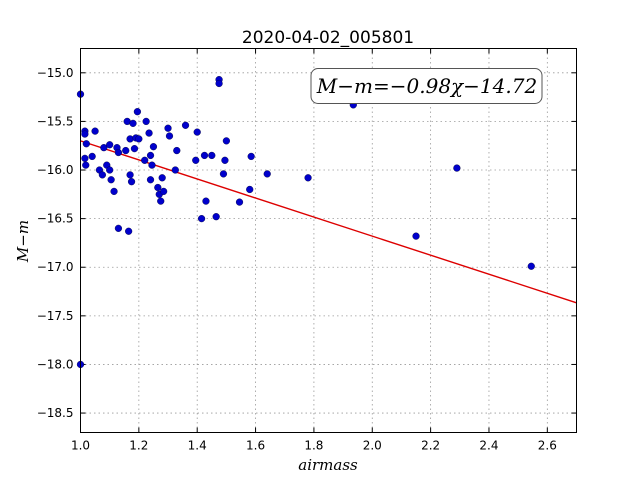 The image size is (640, 480). I want to click on annotation-box, so click(426, 86).